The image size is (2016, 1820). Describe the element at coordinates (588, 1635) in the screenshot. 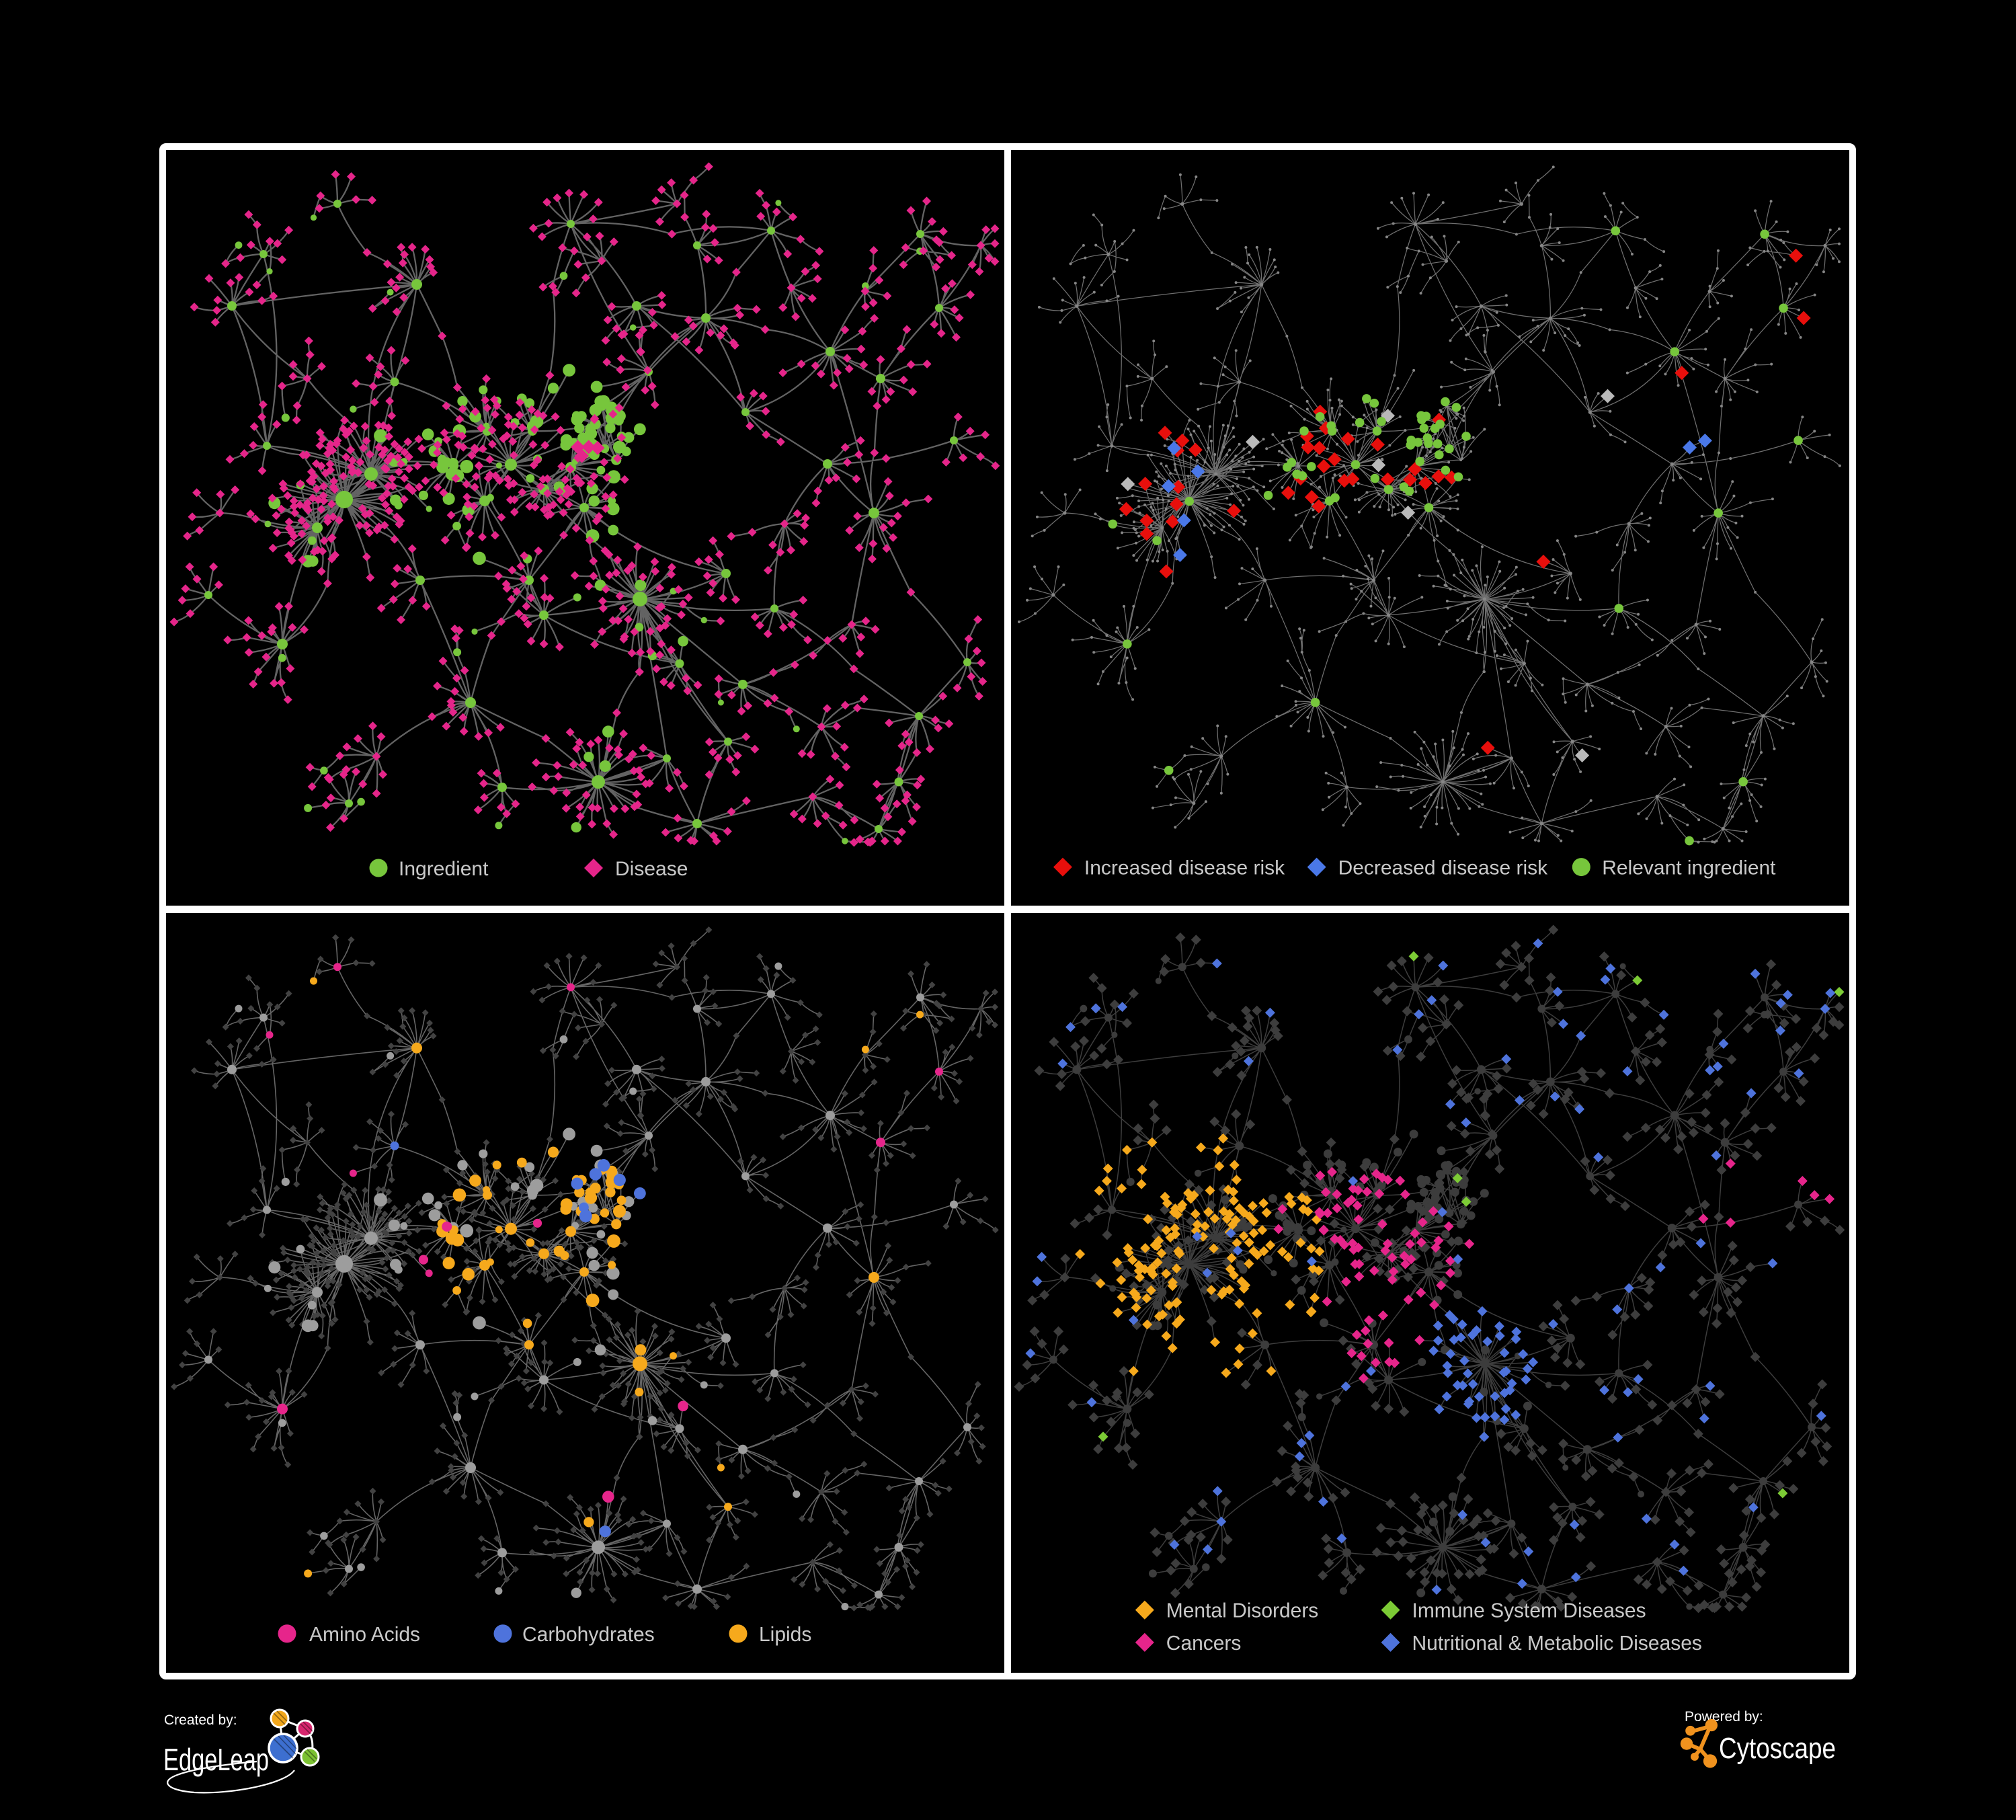

I see `svg-text: Carbohydrates` at that location.